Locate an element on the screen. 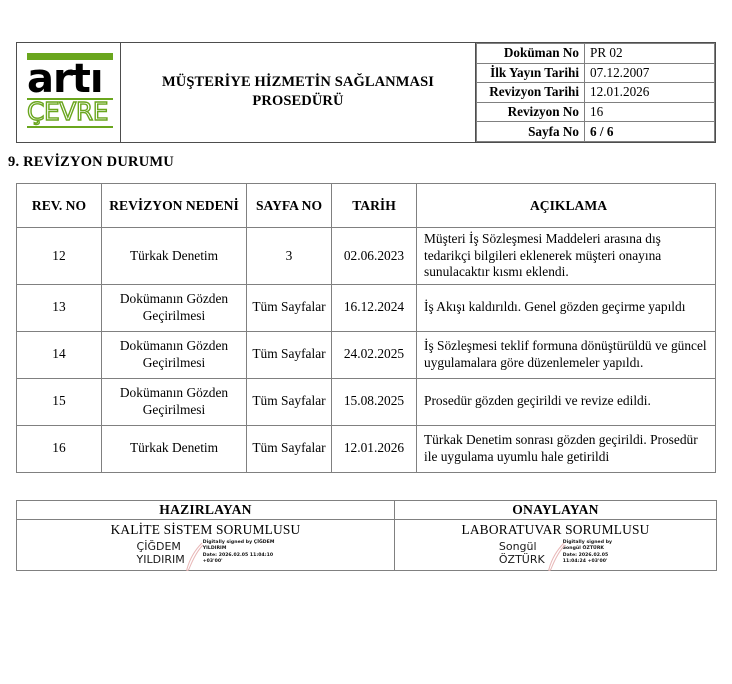 The width and height of the screenshot is (732, 684). meta-row-ilk-yayin-tarihi: İlk Yayın Tarihi 07.12.2007 is located at coordinates (595, 73).